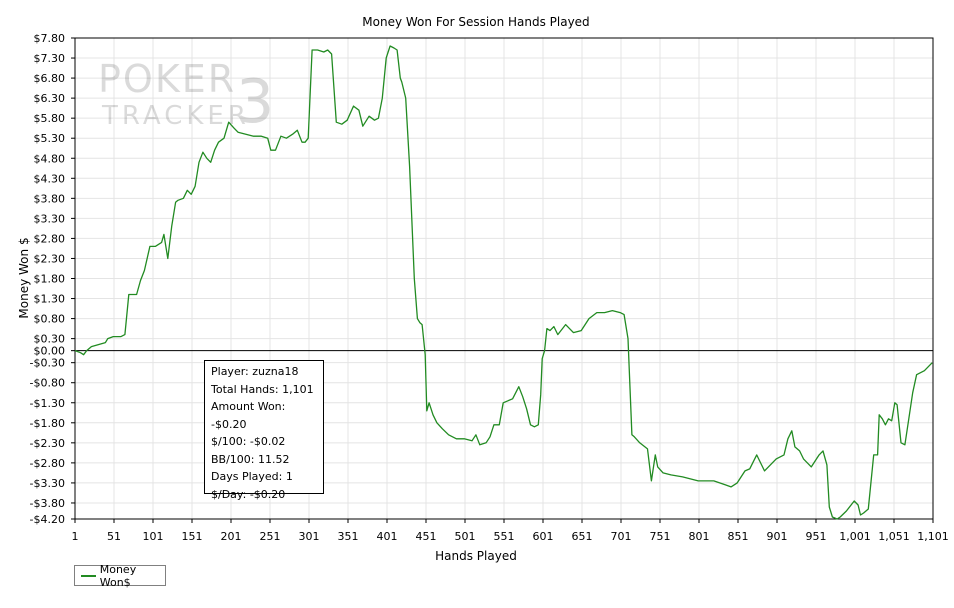 Image resolution: width=954 pixels, height=608 pixels. I want to click on y-tick-label: -$1.30, so click(47, 403).